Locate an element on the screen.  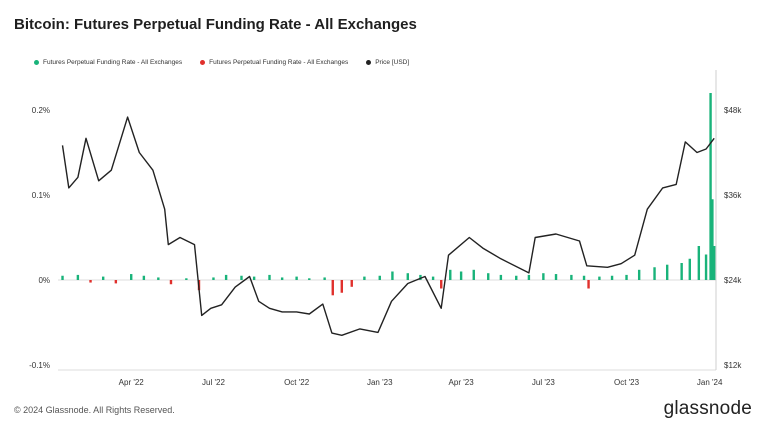
legend-item-price: Price [USD] is located at coordinates (387, 62).